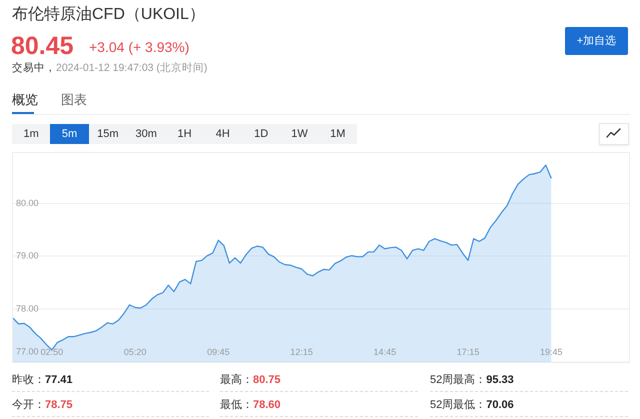 This screenshot has height=419, width=640. I want to click on text: 80.75, so click(267, 380).